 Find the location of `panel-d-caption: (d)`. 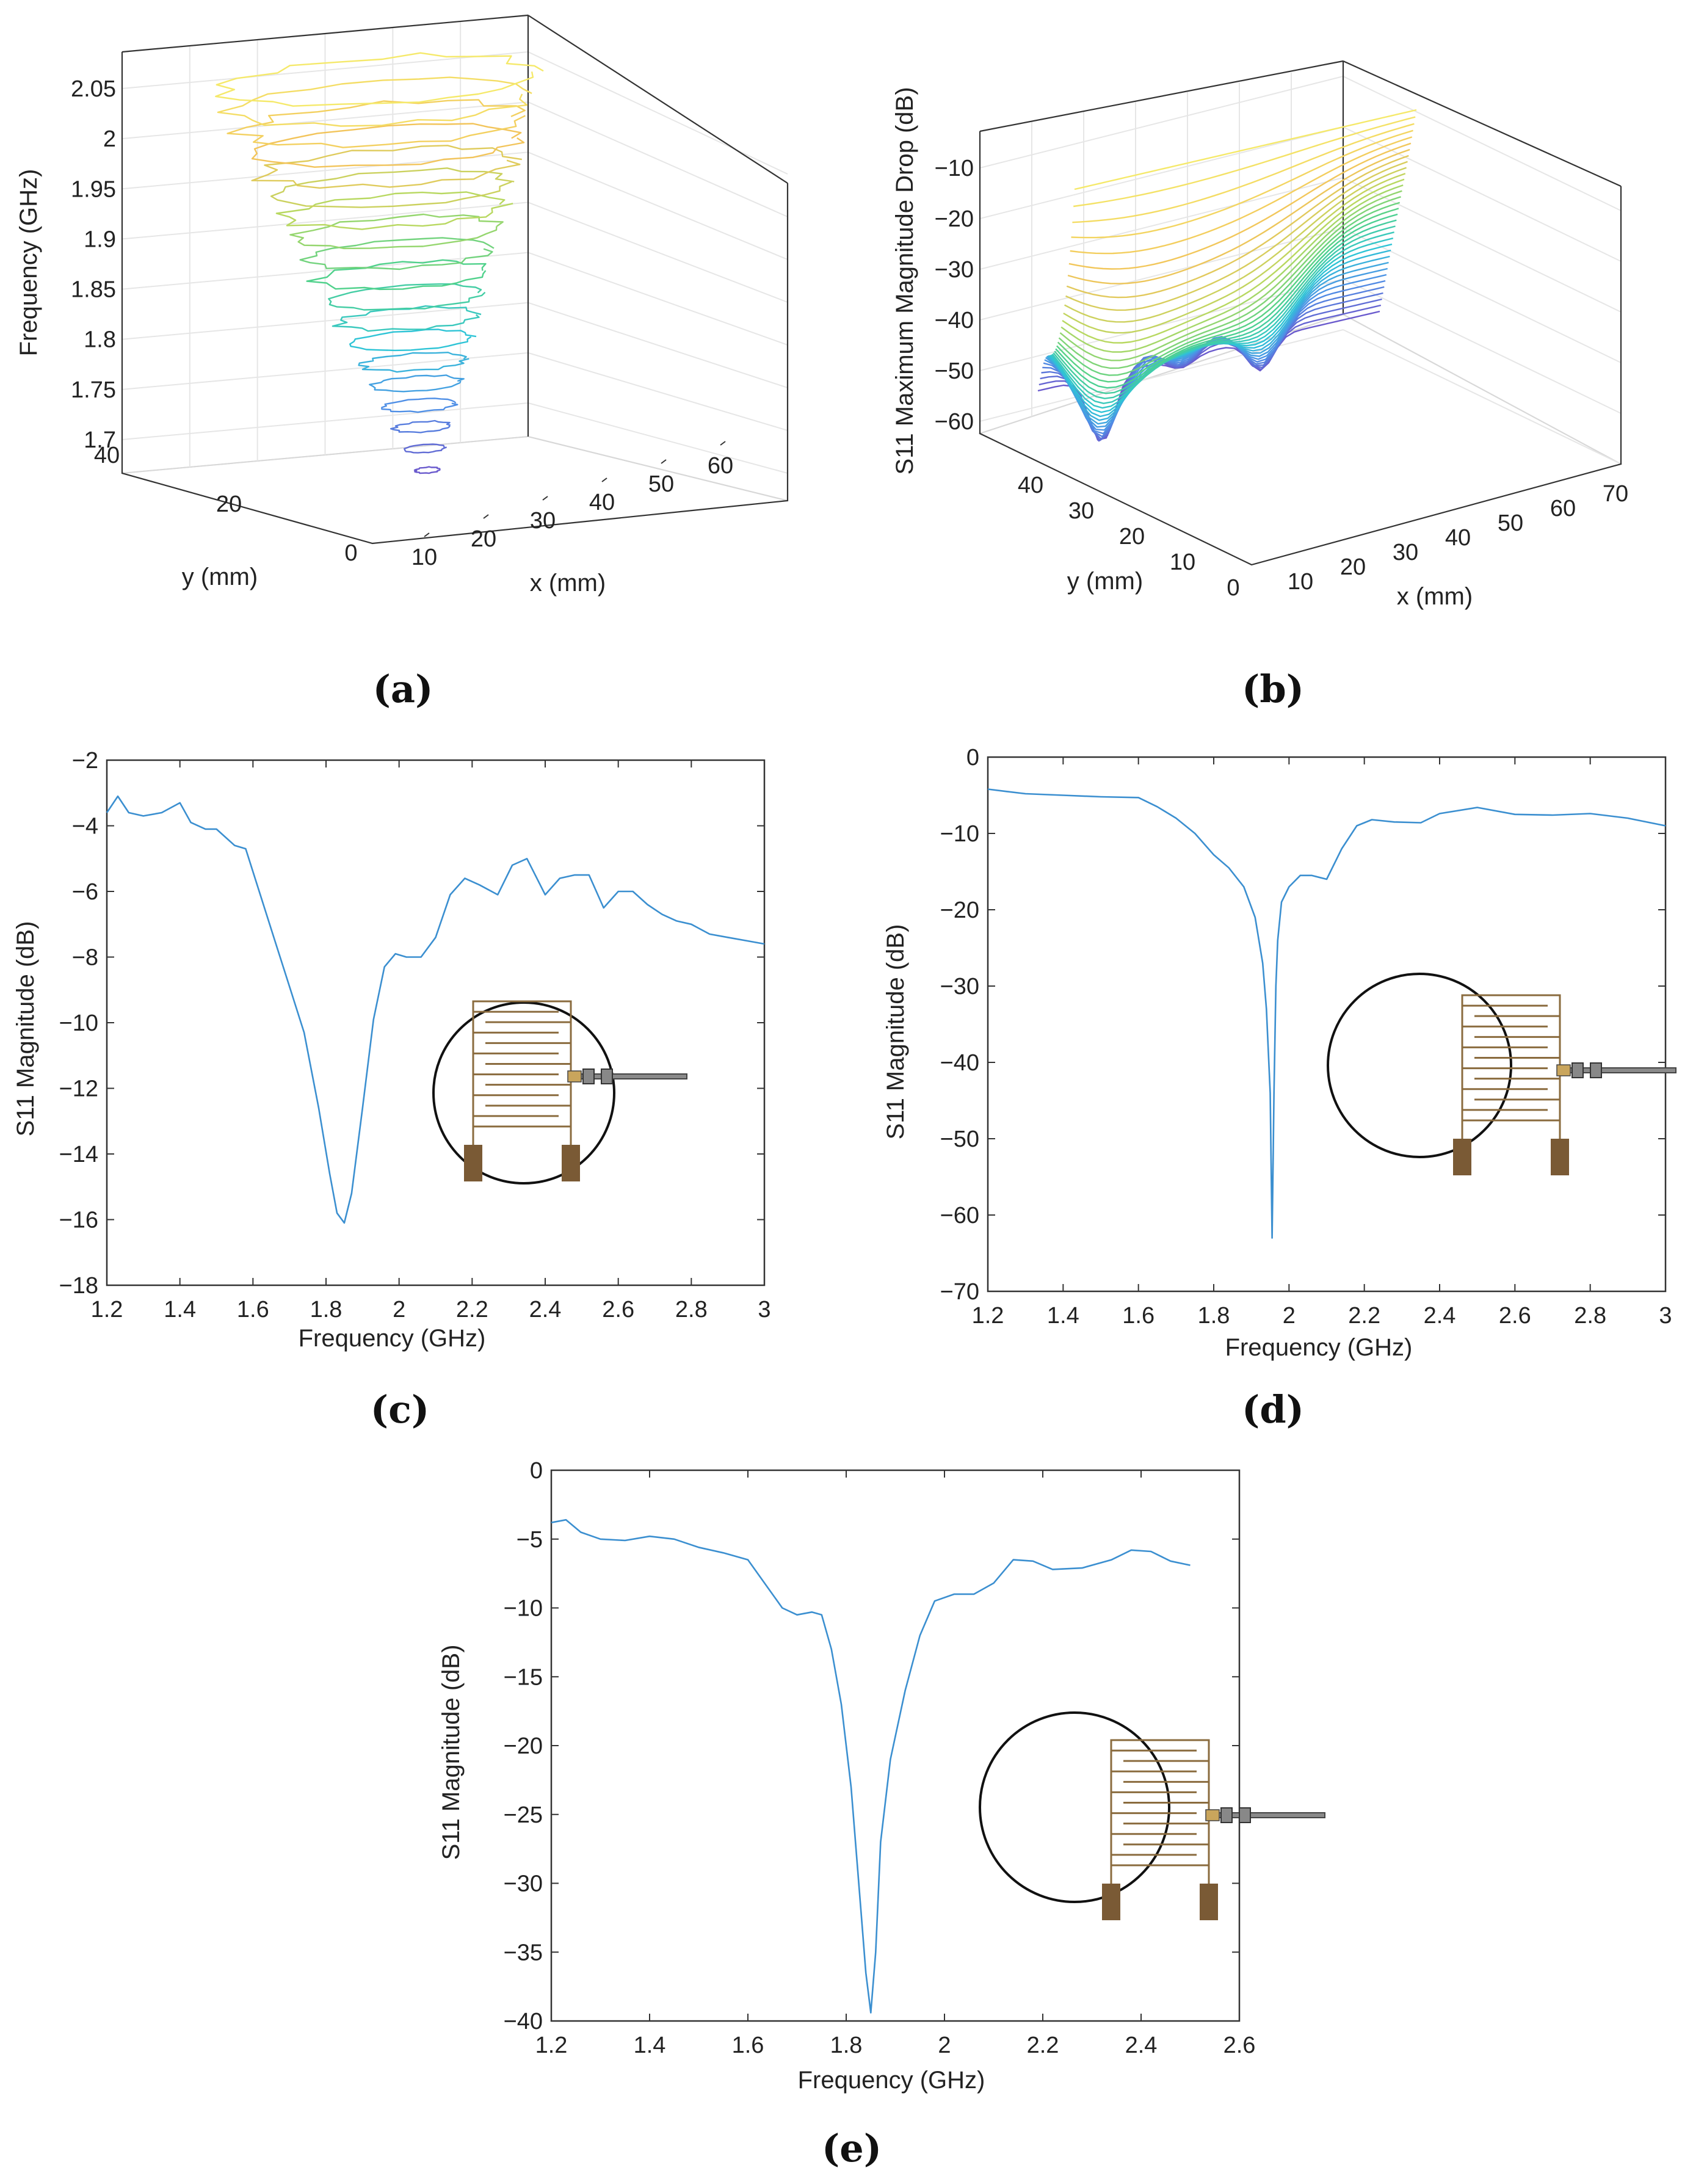

panel-d-caption: (d) is located at coordinates (1273, 1409).